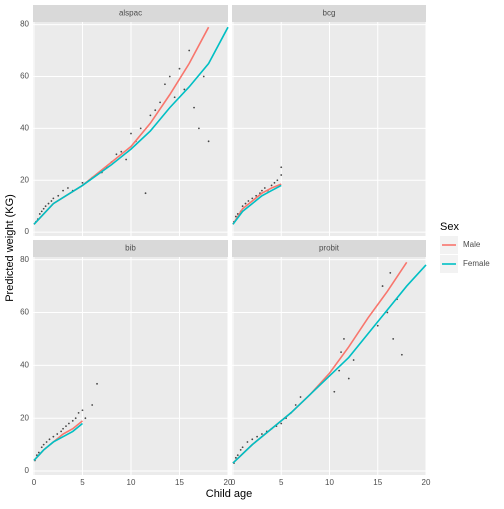 This screenshot has height=509, width=504. What do you see at coordinates (329, 482) in the screenshot?
I see `x-tick-label: 10` at bounding box center [329, 482].